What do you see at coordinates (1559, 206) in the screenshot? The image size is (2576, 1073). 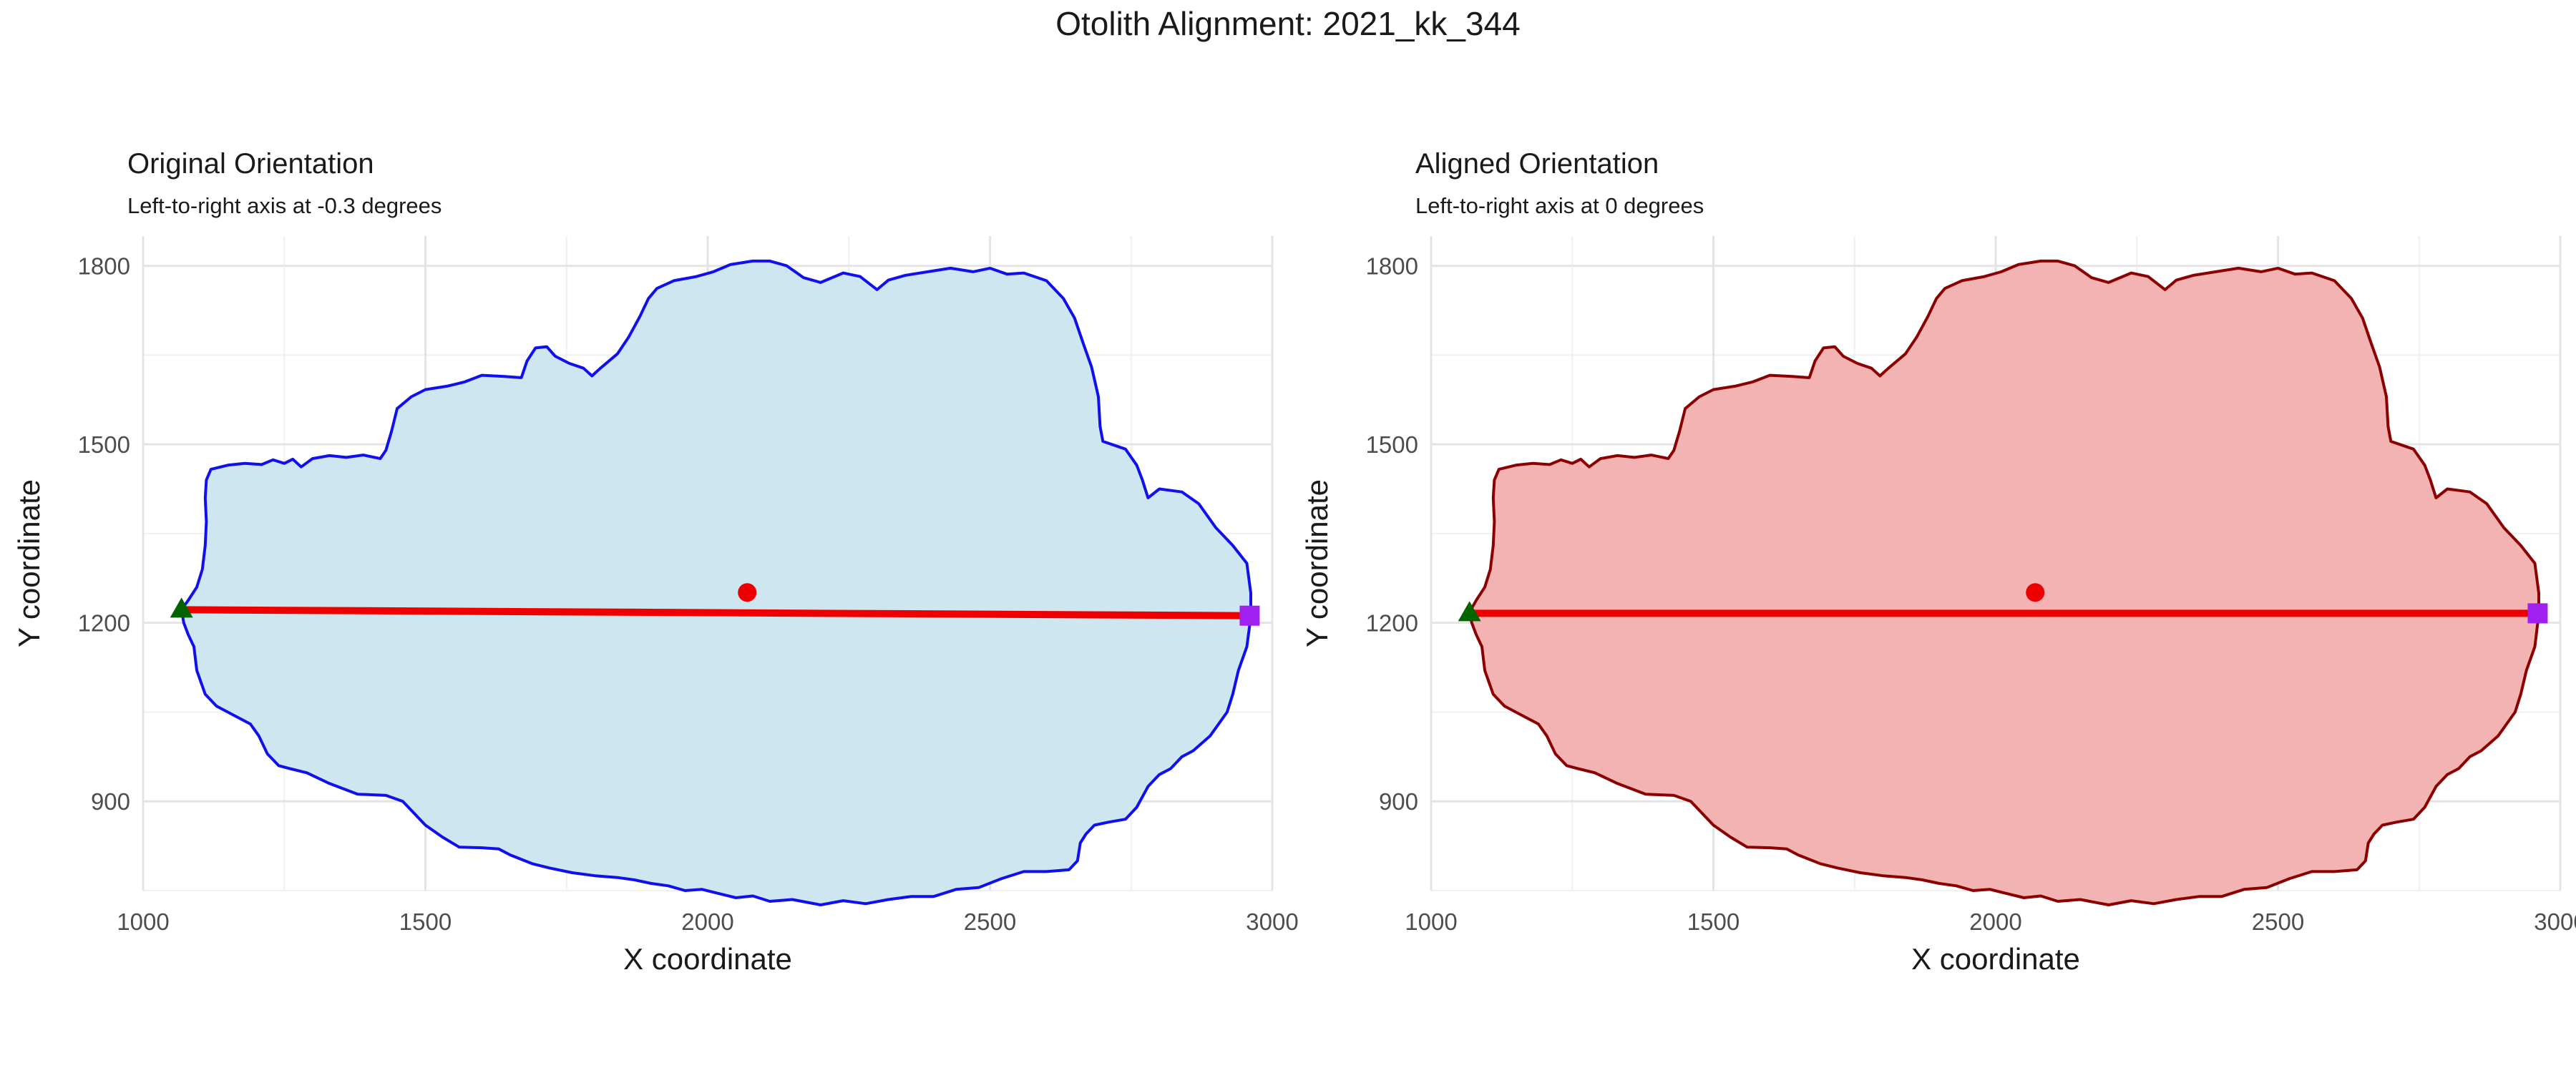 I see `panel-subtitle: Left-to-right axis at 0 degrees` at bounding box center [1559, 206].